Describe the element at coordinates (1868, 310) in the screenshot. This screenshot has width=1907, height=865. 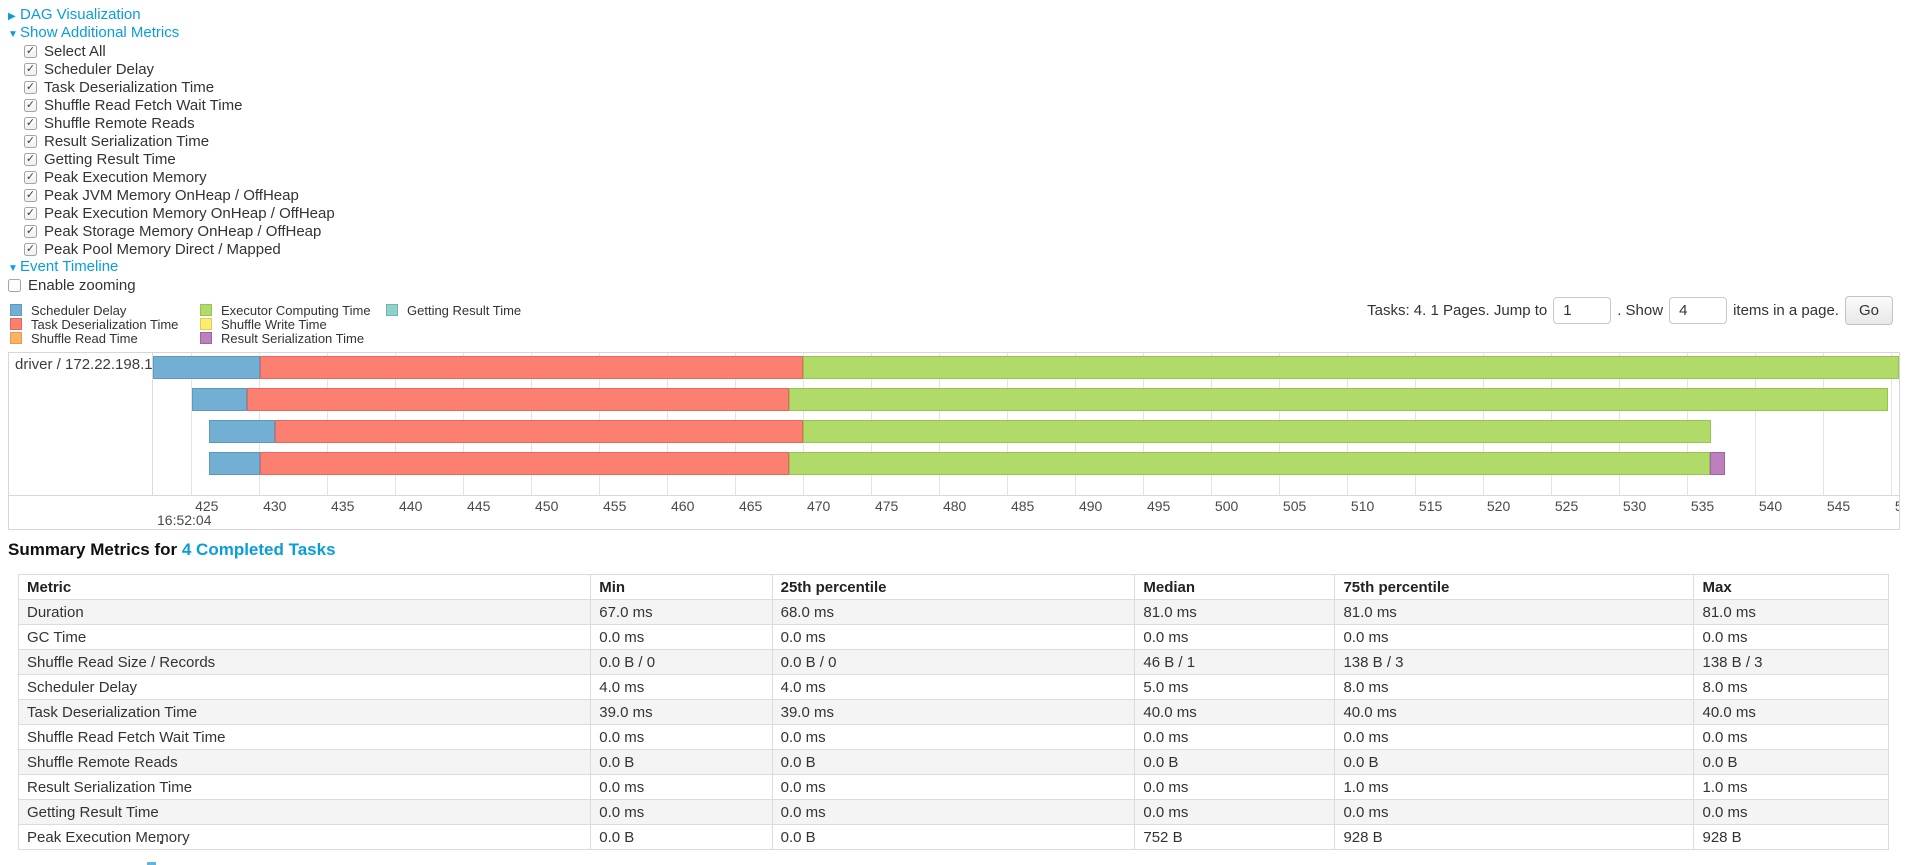
I see `go-button: Go` at that location.